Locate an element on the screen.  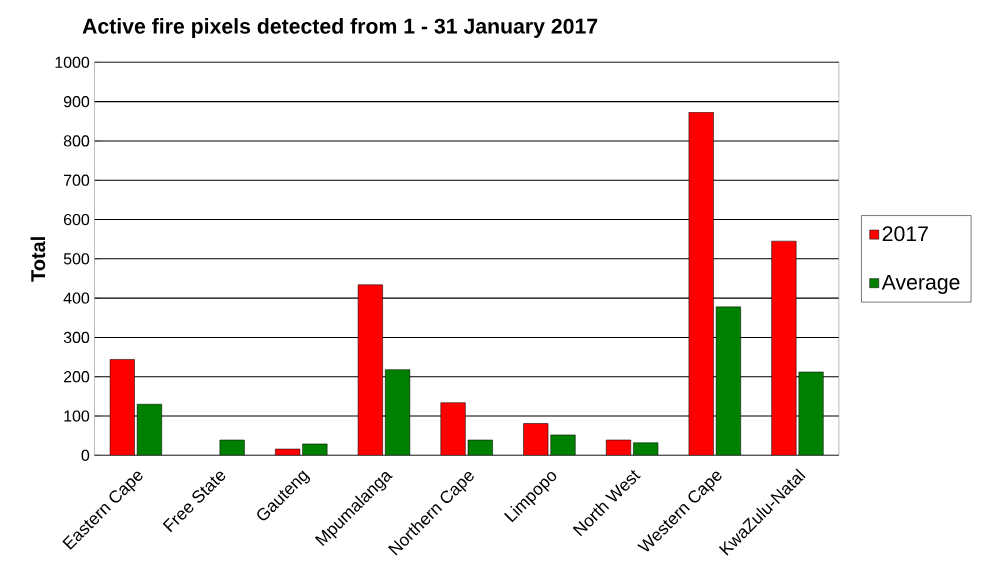
y-tick-label: 300 is located at coordinates (76, 337).